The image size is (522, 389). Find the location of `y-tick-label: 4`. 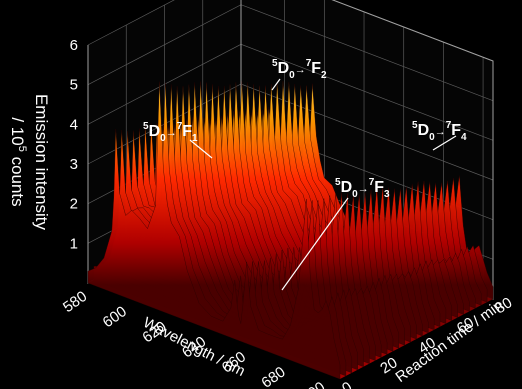

y-tick-label: 4 is located at coordinates (74, 124).